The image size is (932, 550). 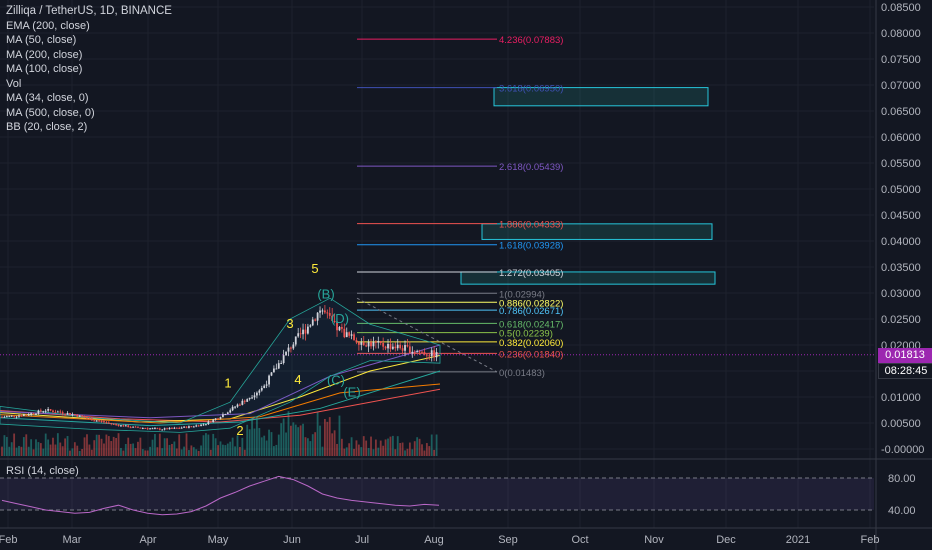 I want to click on price-tick-label: 0.02500, so click(x=901, y=320).